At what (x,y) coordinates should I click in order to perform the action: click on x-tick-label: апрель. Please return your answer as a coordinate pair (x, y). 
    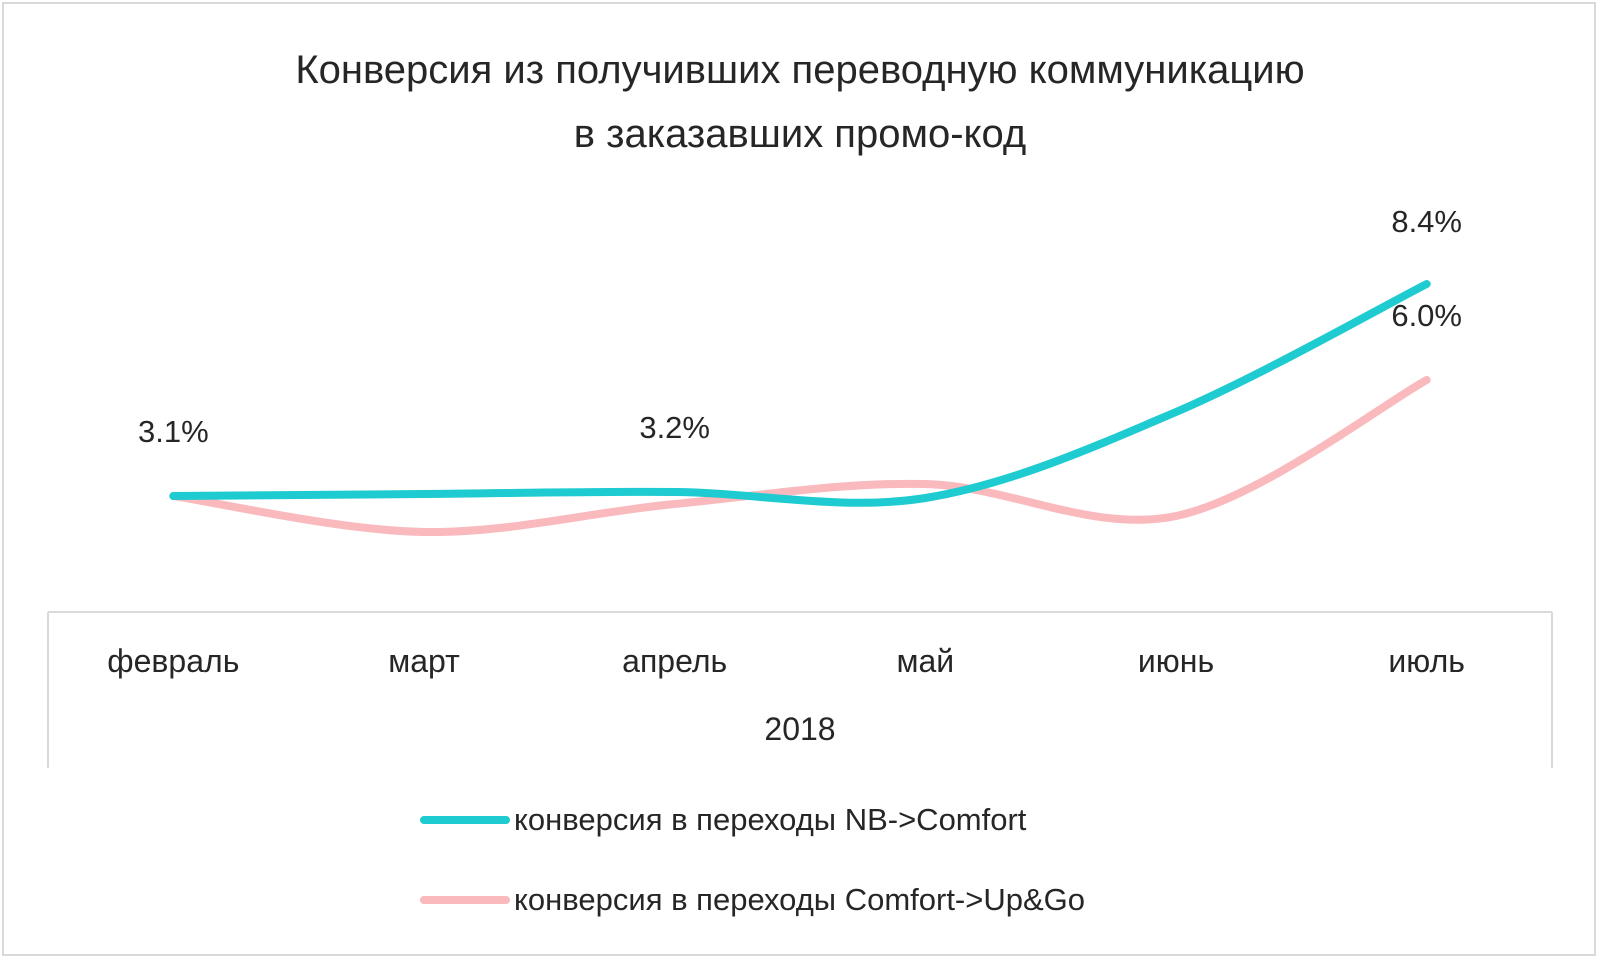
    Looking at the image, I should click on (674, 661).